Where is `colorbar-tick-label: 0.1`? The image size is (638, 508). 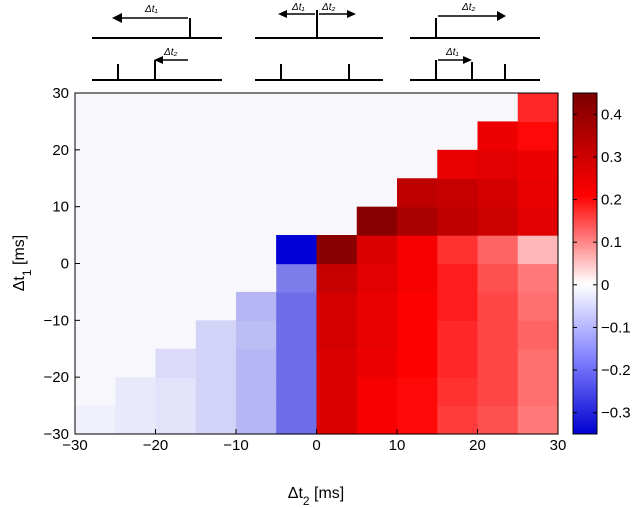
colorbar-tick-label: 0.1 is located at coordinates (611, 242).